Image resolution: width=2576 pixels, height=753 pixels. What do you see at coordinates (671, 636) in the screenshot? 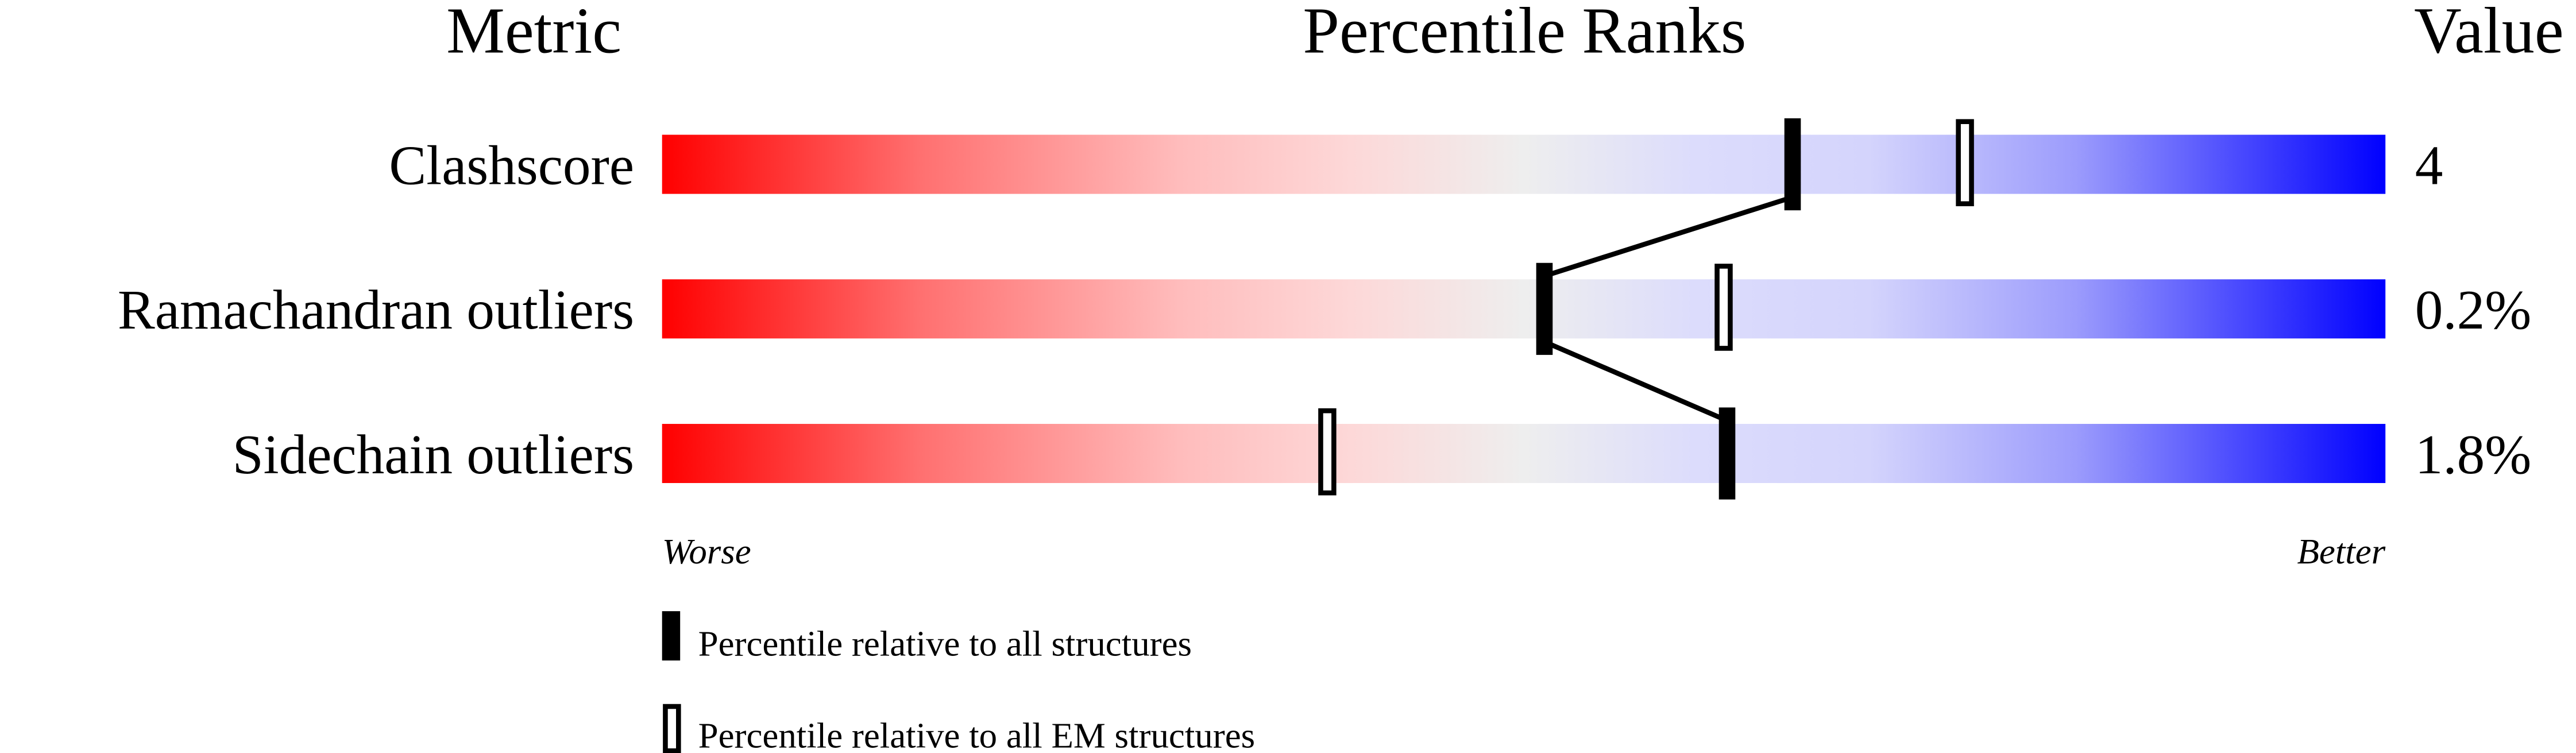
I see `legend-filled-marker` at bounding box center [671, 636].